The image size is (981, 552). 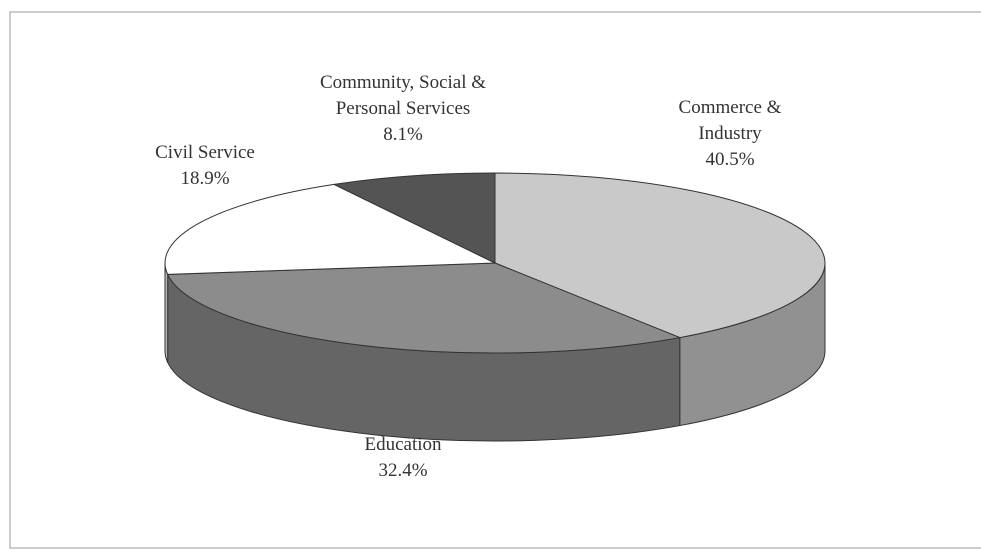 I want to click on slice-name: Commerce & Industry, so click(x=730, y=120).